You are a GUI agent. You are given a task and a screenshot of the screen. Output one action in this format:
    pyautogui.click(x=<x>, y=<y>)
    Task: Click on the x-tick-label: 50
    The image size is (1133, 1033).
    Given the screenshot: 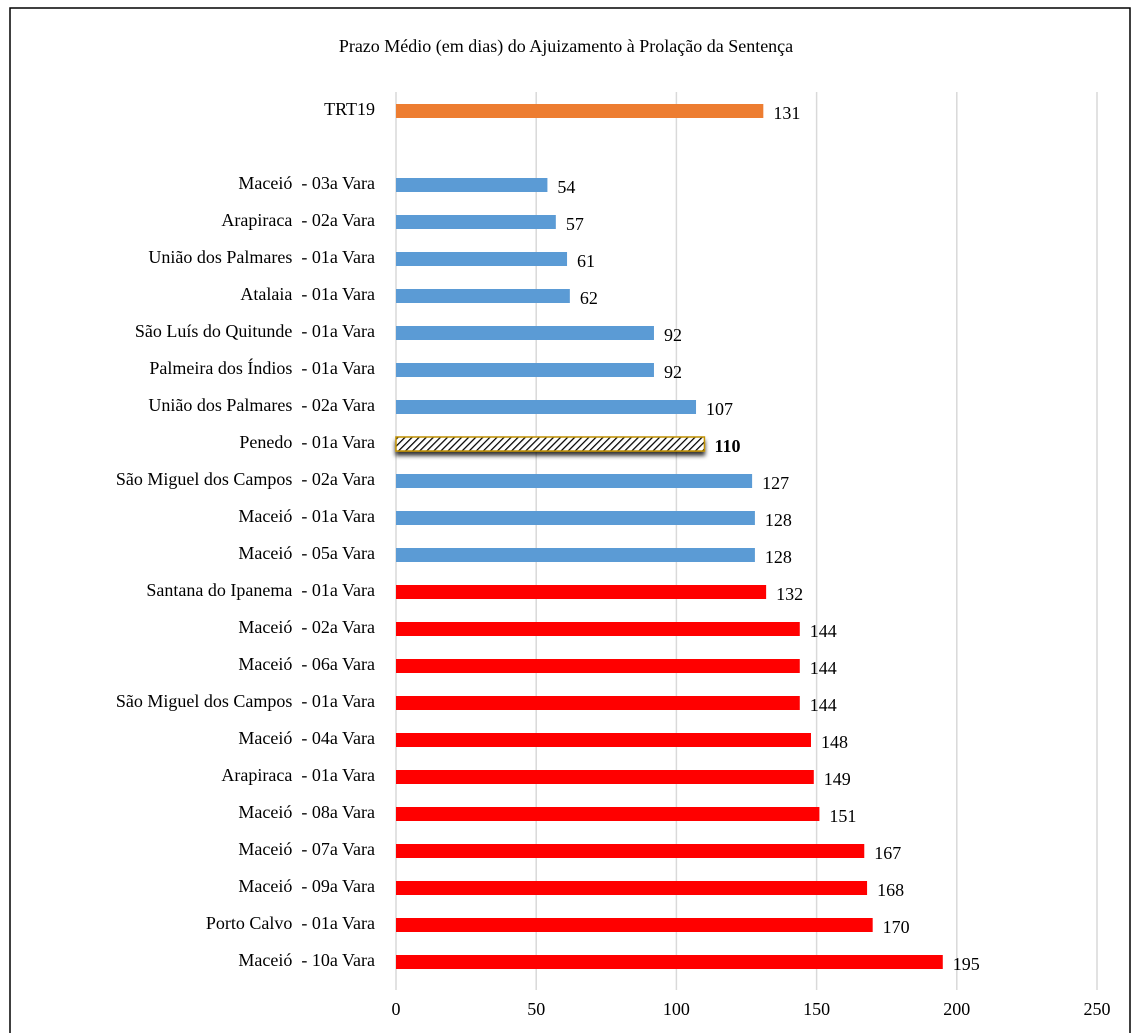 What is the action you would take?
    pyautogui.click(x=536, y=1009)
    